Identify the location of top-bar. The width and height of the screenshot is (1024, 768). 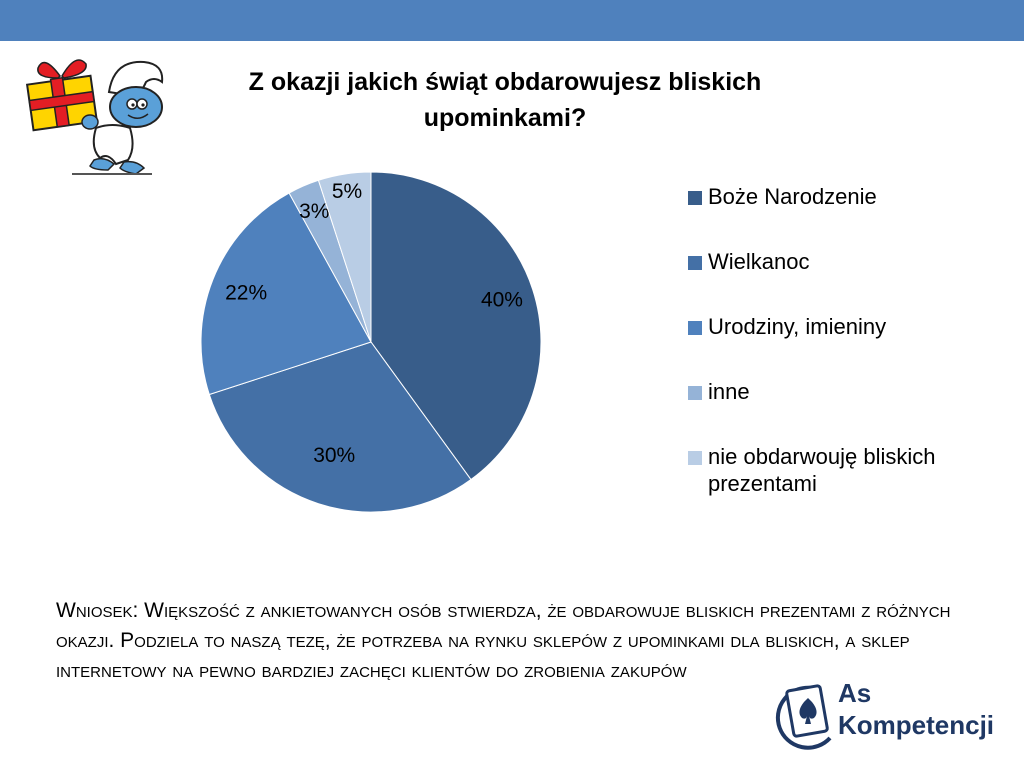
(512, 20).